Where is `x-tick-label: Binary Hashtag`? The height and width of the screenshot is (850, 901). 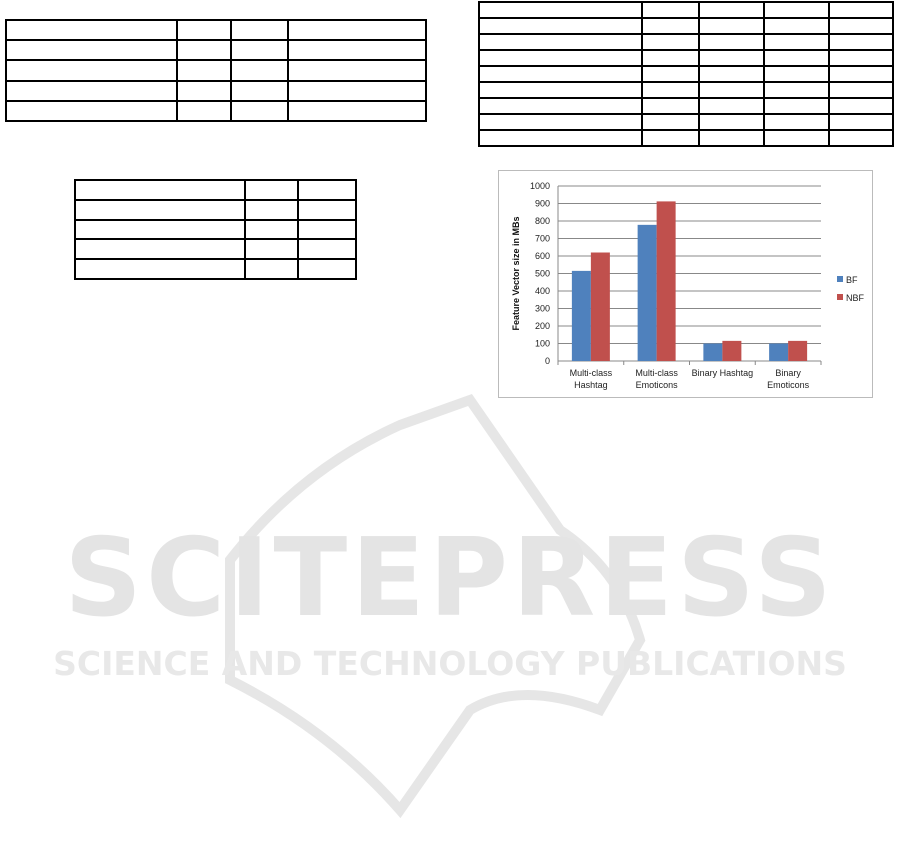 x-tick-label: Binary Hashtag is located at coordinates (723, 373).